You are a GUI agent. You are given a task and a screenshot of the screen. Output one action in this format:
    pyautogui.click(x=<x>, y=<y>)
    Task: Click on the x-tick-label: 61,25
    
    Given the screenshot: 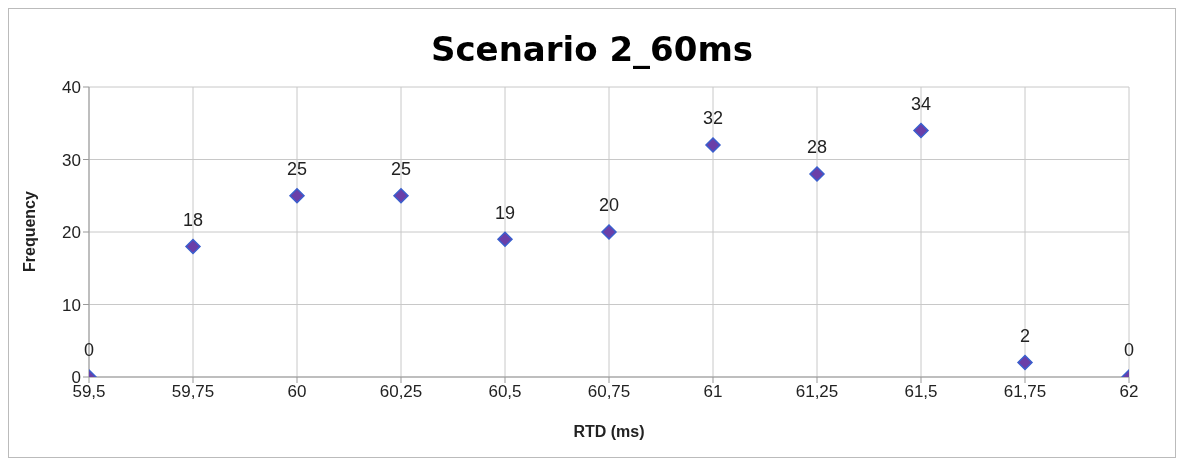 What is the action you would take?
    pyautogui.click(x=817, y=392)
    